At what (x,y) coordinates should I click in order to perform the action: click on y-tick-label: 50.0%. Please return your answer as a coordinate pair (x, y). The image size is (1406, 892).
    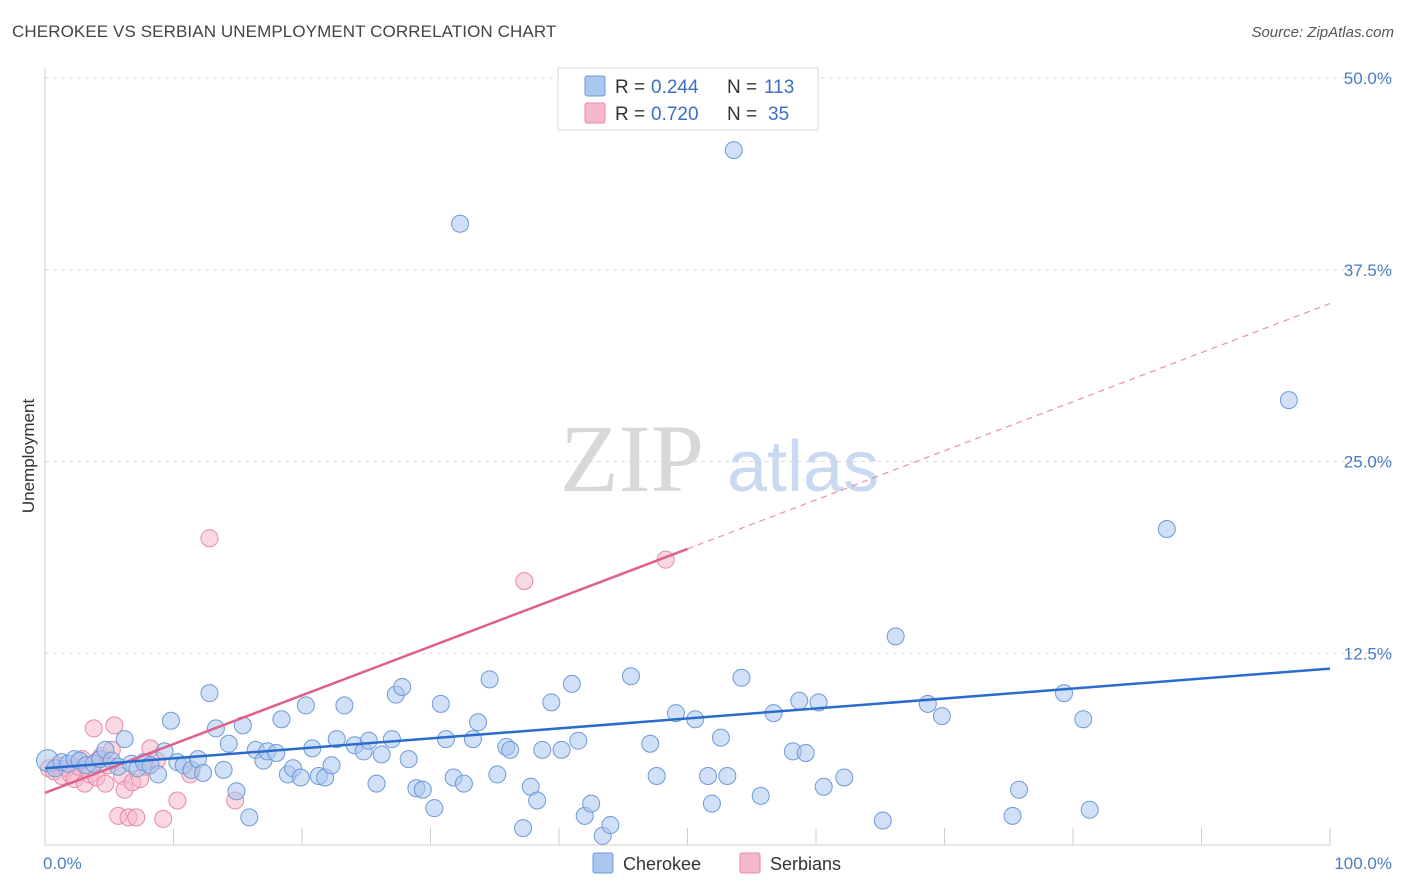
    Looking at the image, I should click on (1368, 78).